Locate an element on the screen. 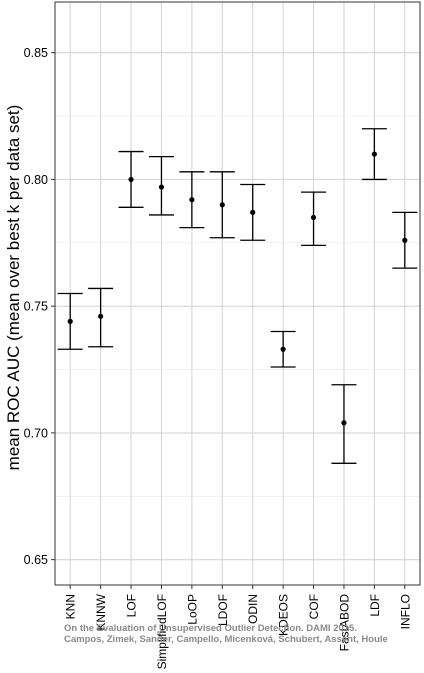 The height and width of the screenshot is (673, 424). x-tick-label: KNNW is located at coordinates (101, 611).